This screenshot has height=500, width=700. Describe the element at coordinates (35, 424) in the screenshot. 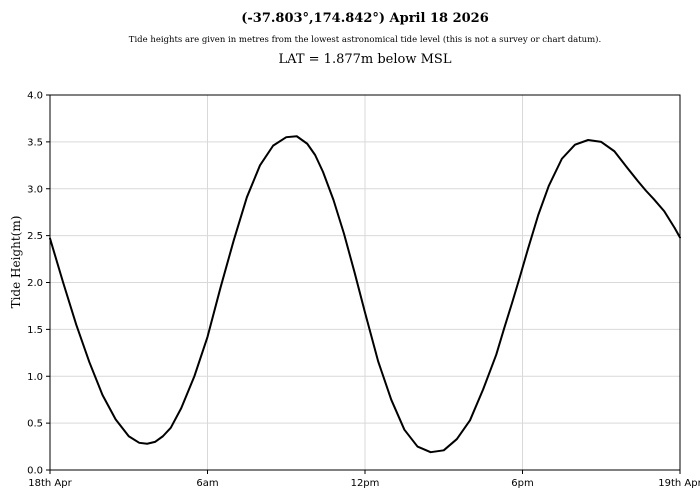

I see `y-tick-label: 0.5` at that location.